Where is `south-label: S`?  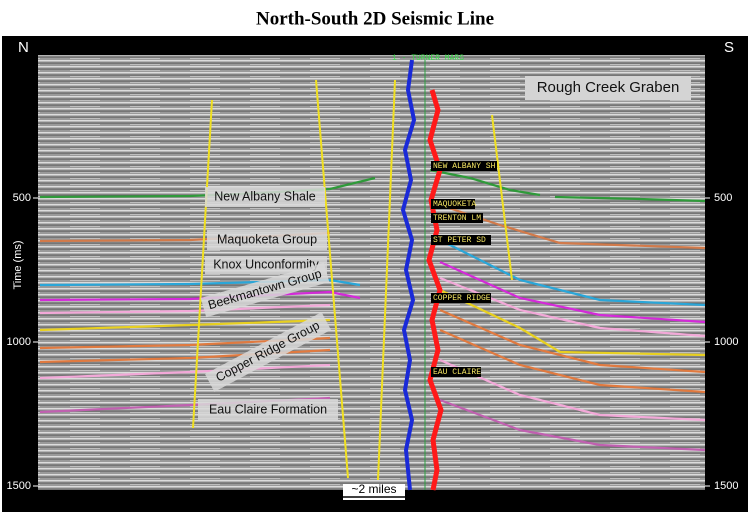
south-label: S is located at coordinates (729, 47).